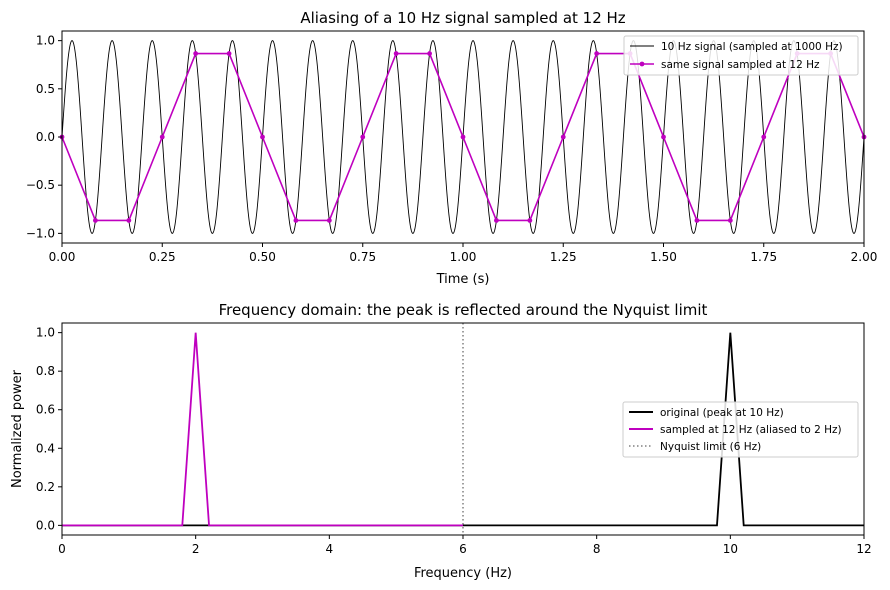 This screenshot has width=890, height=590. I want to click on bottom-xtick-label: 4, so click(330, 549).